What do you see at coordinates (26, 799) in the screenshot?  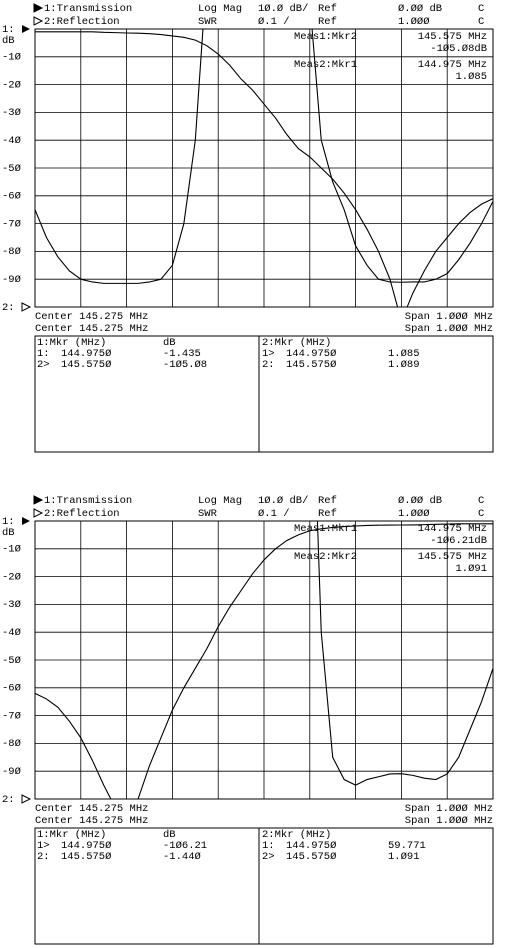 I see `ref-arrow` at bounding box center [26, 799].